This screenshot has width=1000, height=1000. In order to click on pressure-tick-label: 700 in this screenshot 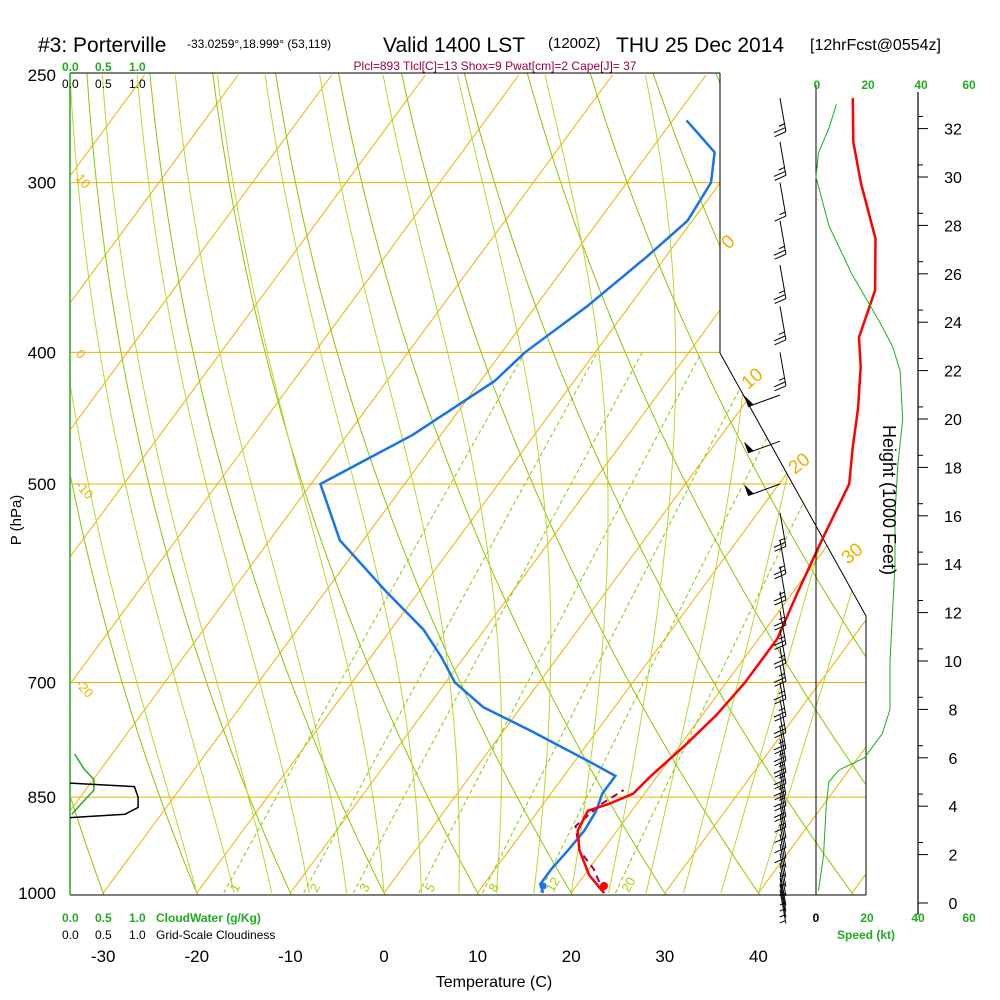, I will do `click(42, 683)`.